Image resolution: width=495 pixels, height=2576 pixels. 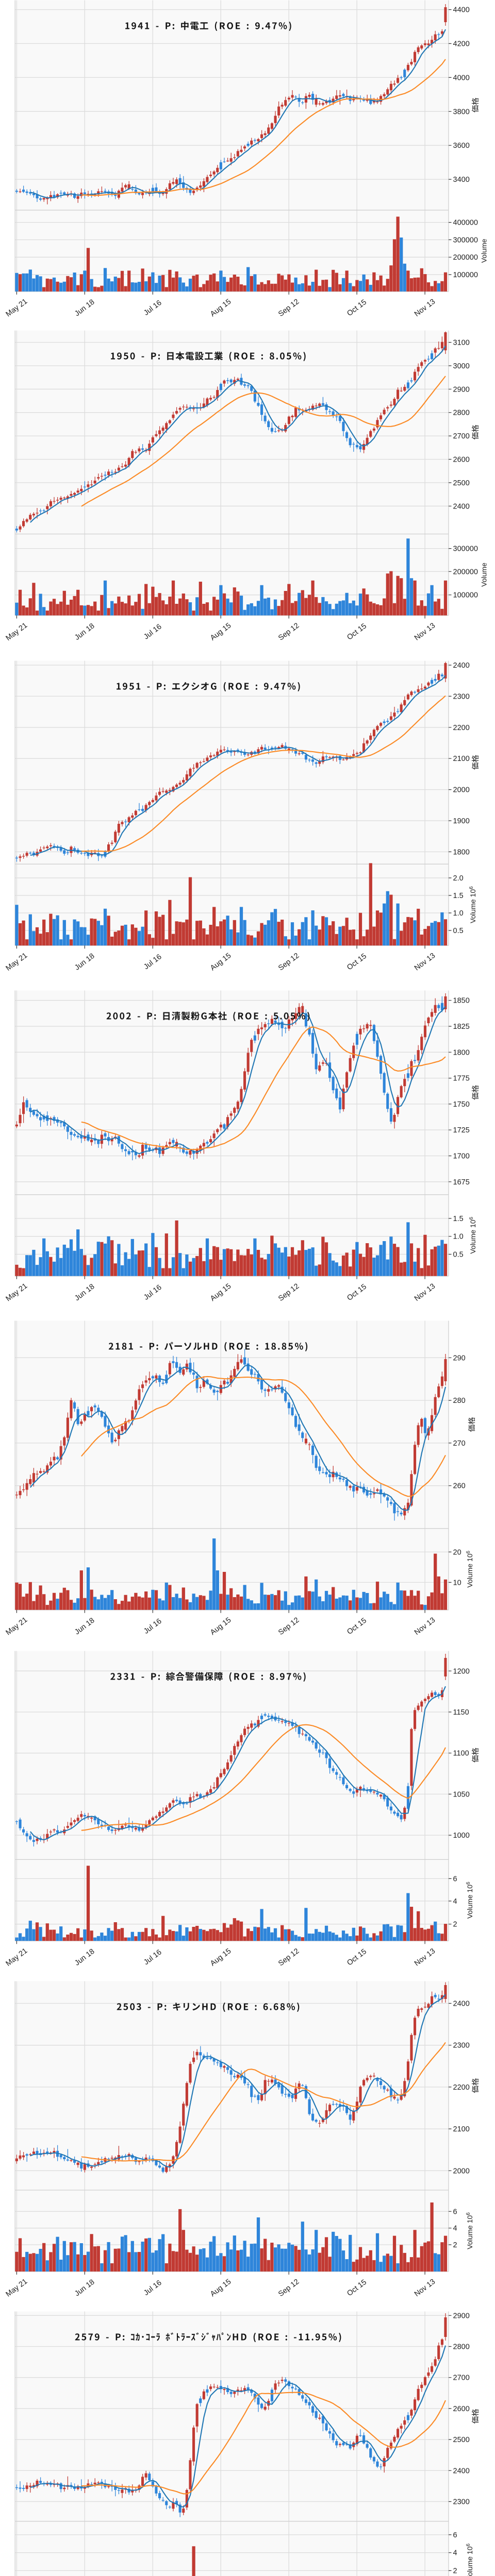 What do you see at coordinates (458, 878) in the screenshot?
I see `svg-text: 2.0` at bounding box center [458, 878].